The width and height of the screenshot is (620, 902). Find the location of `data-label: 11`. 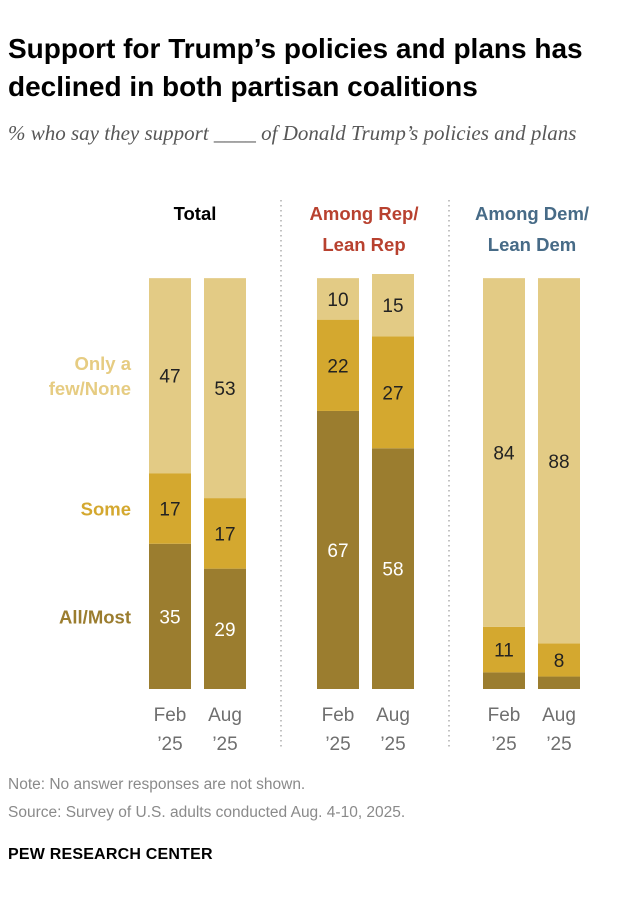

data-label: 11 is located at coordinates (504, 651).